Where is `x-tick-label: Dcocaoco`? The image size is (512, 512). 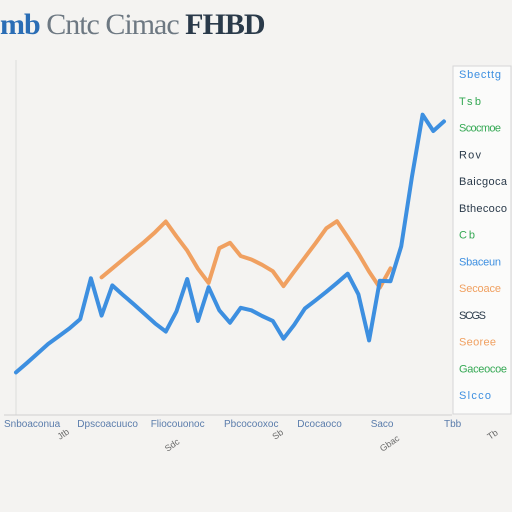
x-tick-label: Dcocaoco is located at coordinates (319, 424).